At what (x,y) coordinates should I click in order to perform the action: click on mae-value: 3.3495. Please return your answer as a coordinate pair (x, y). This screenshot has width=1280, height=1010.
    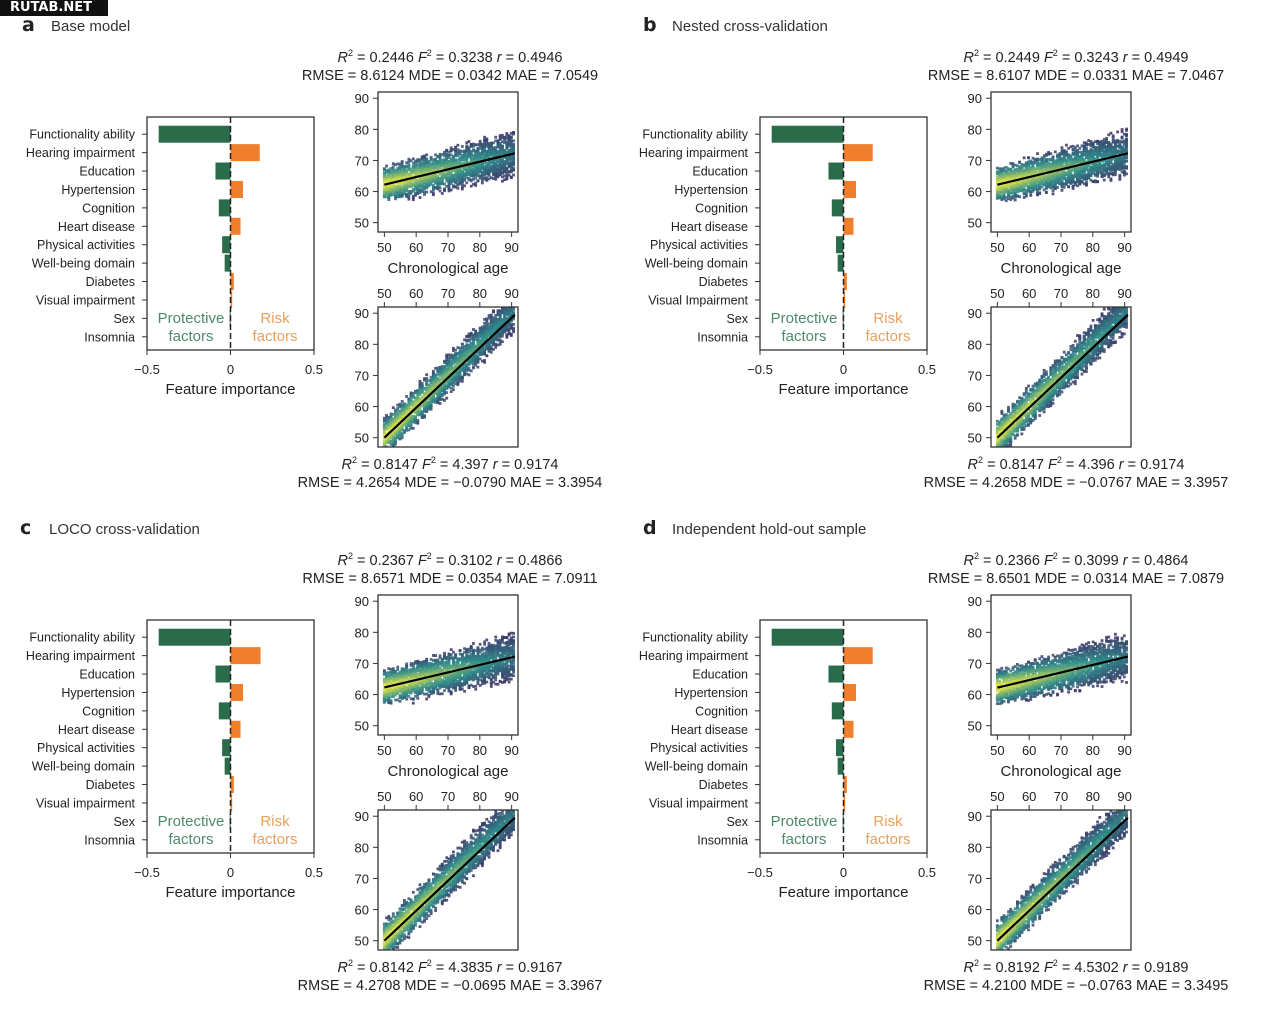
    Looking at the image, I should click on (1206, 986).